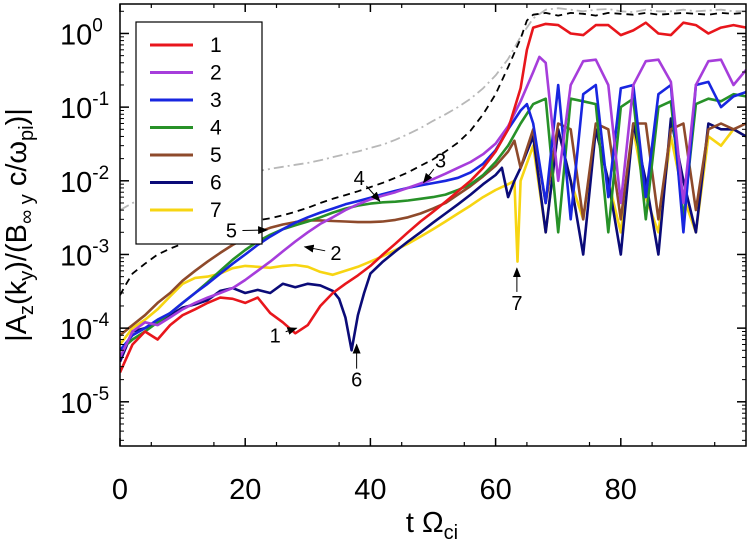  What do you see at coordinates (432, 523) in the screenshot?
I see `x-axis-title: t Ωci` at bounding box center [432, 523].